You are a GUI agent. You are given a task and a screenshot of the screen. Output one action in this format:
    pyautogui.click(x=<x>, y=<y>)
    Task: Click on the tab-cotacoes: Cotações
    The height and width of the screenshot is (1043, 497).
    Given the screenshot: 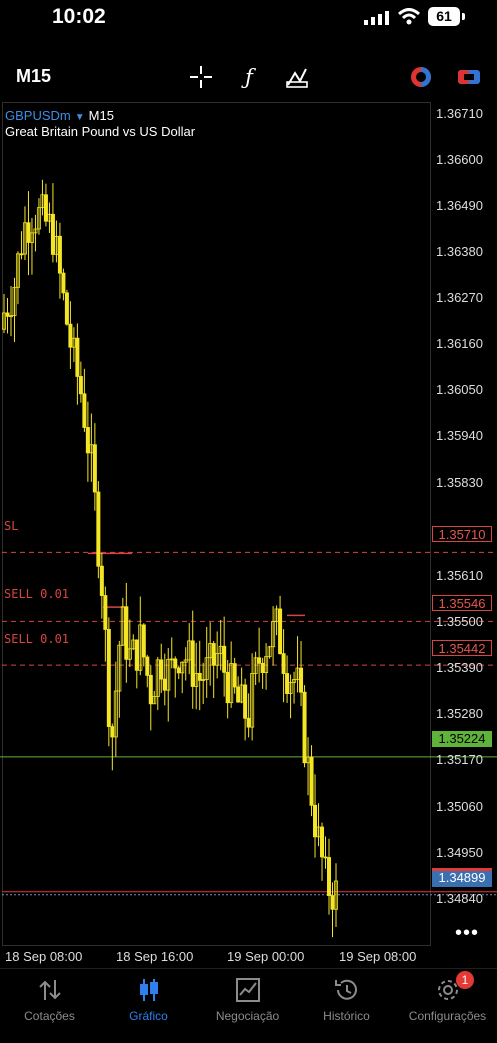 What is the action you would take?
    pyautogui.click(x=49, y=999)
    